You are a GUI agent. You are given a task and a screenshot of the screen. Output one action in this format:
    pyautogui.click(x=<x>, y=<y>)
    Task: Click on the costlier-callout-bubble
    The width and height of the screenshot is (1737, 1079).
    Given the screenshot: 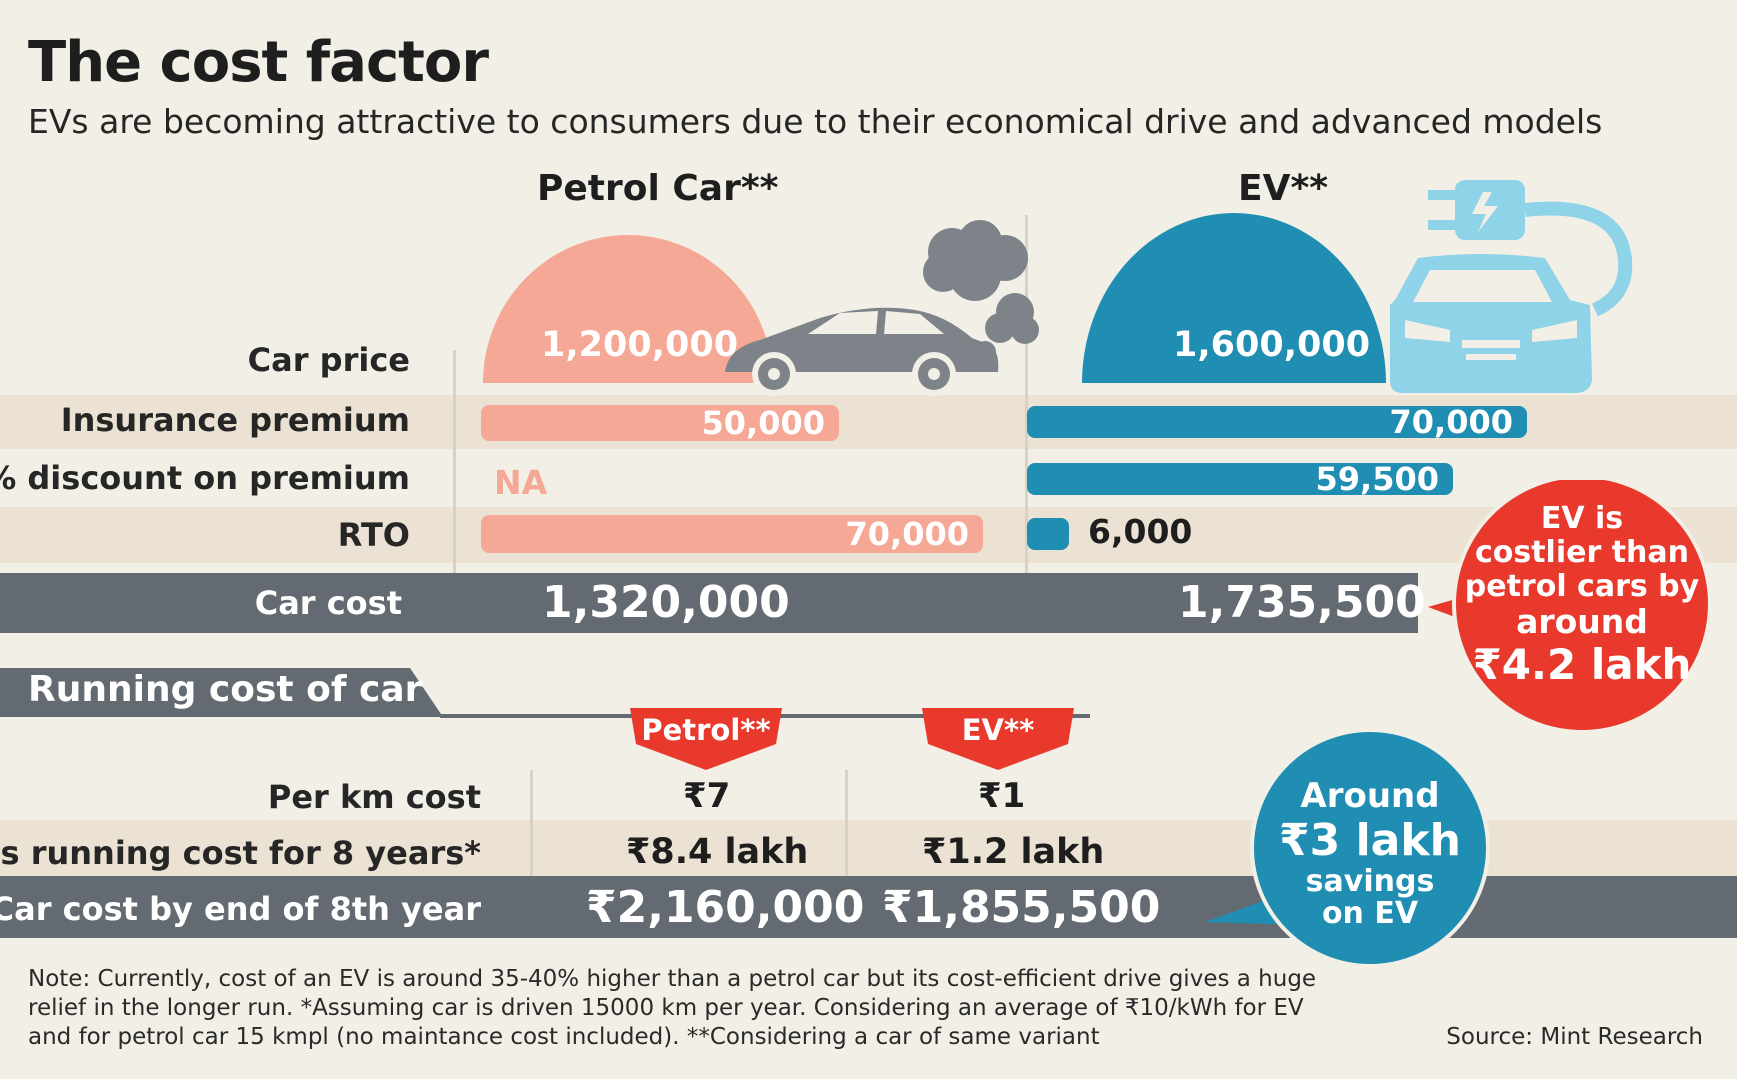 What is the action you would take?
    pyautogui.click(x=1570, y=607)
    